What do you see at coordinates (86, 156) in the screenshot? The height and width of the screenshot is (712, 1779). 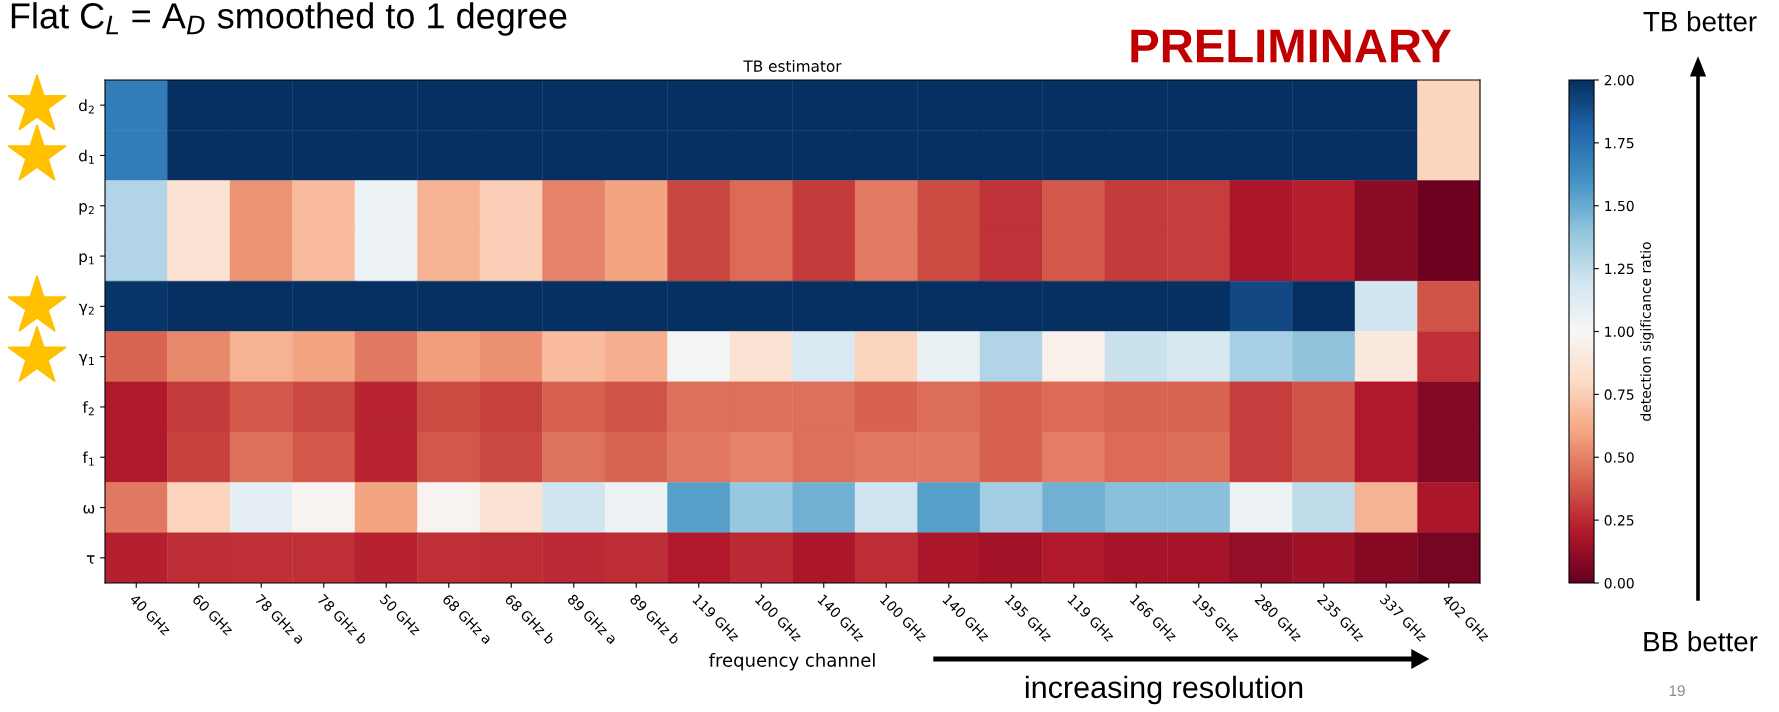 I see `y-tick-label: d$_{1}$` at bounding box center [86, 156].